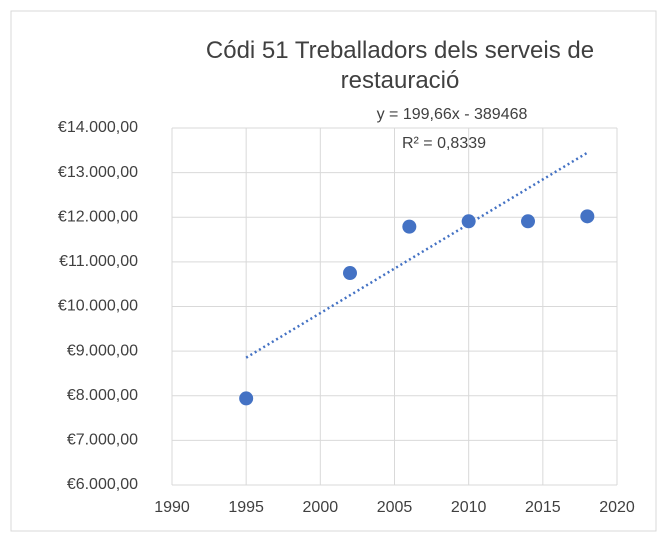 The height and width of the screenshot is (542, 667). What do you see at coordinates (98, 172) in the screenshot?
I see `y-tick-label: €13.000,00` at bounding box center [98, 172].